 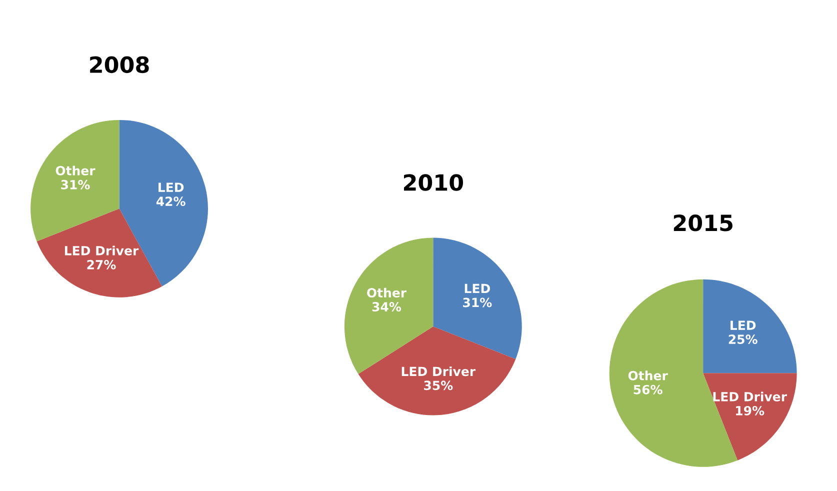 I want to click on chart-title: 2008, so click(x=119, y=65).